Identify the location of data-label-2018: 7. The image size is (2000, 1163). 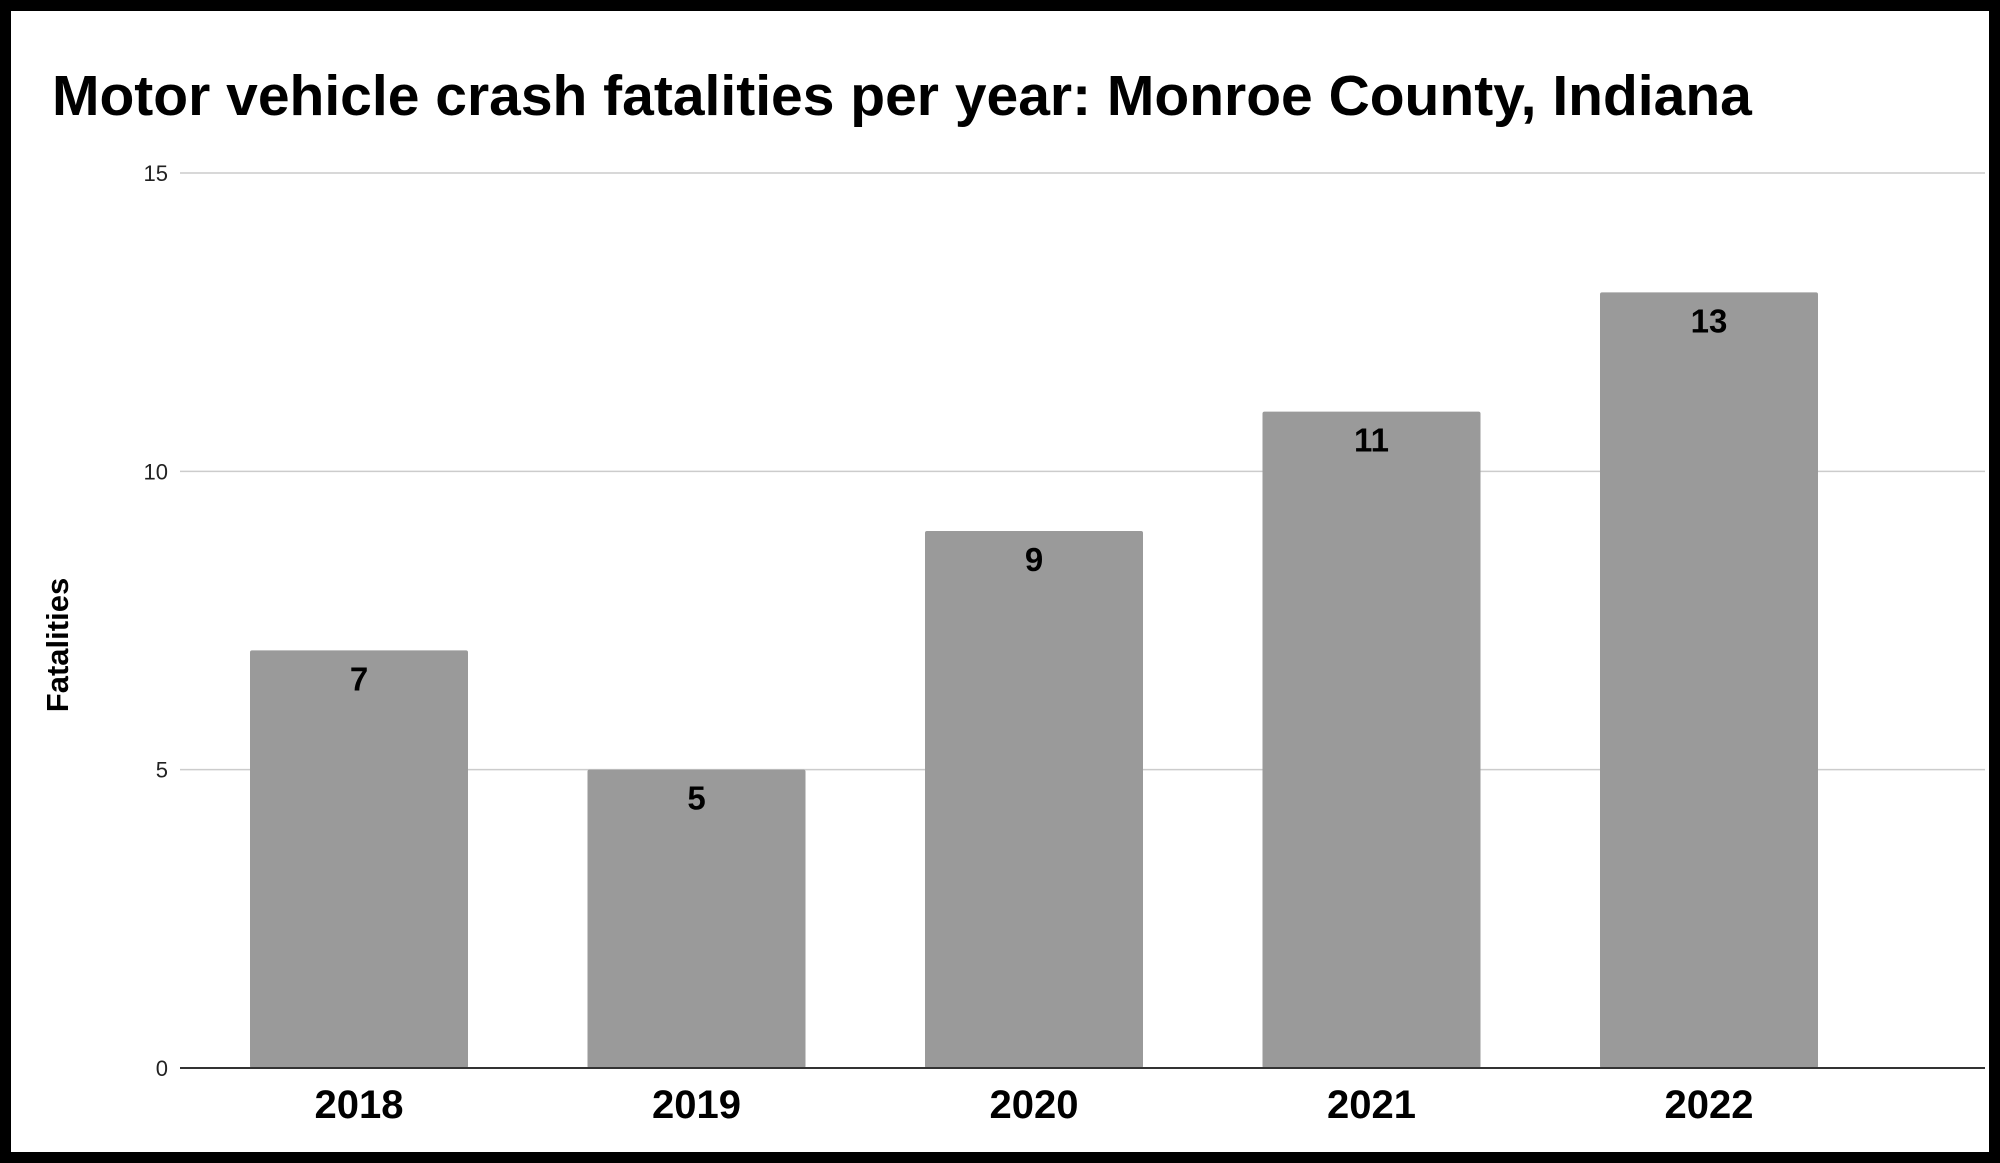
(359, 678).